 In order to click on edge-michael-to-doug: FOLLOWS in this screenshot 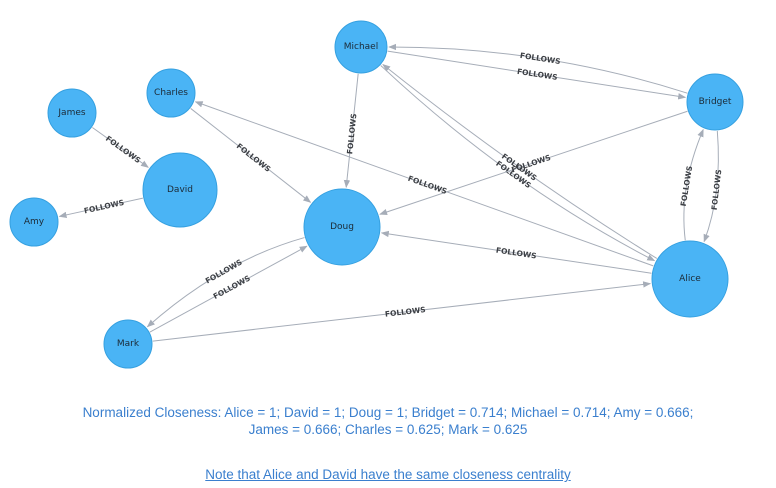, I will do `click(351, 131)`.